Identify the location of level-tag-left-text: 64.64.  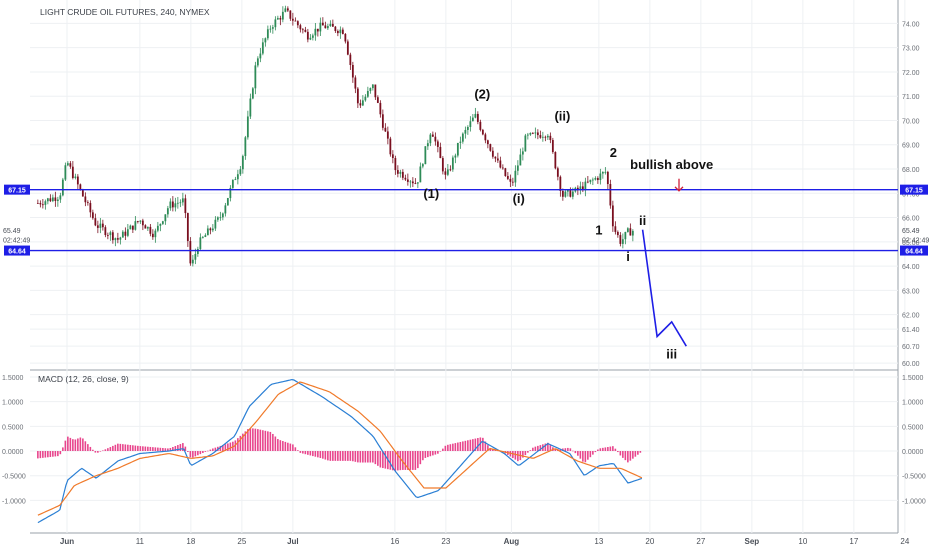
(17, 252).